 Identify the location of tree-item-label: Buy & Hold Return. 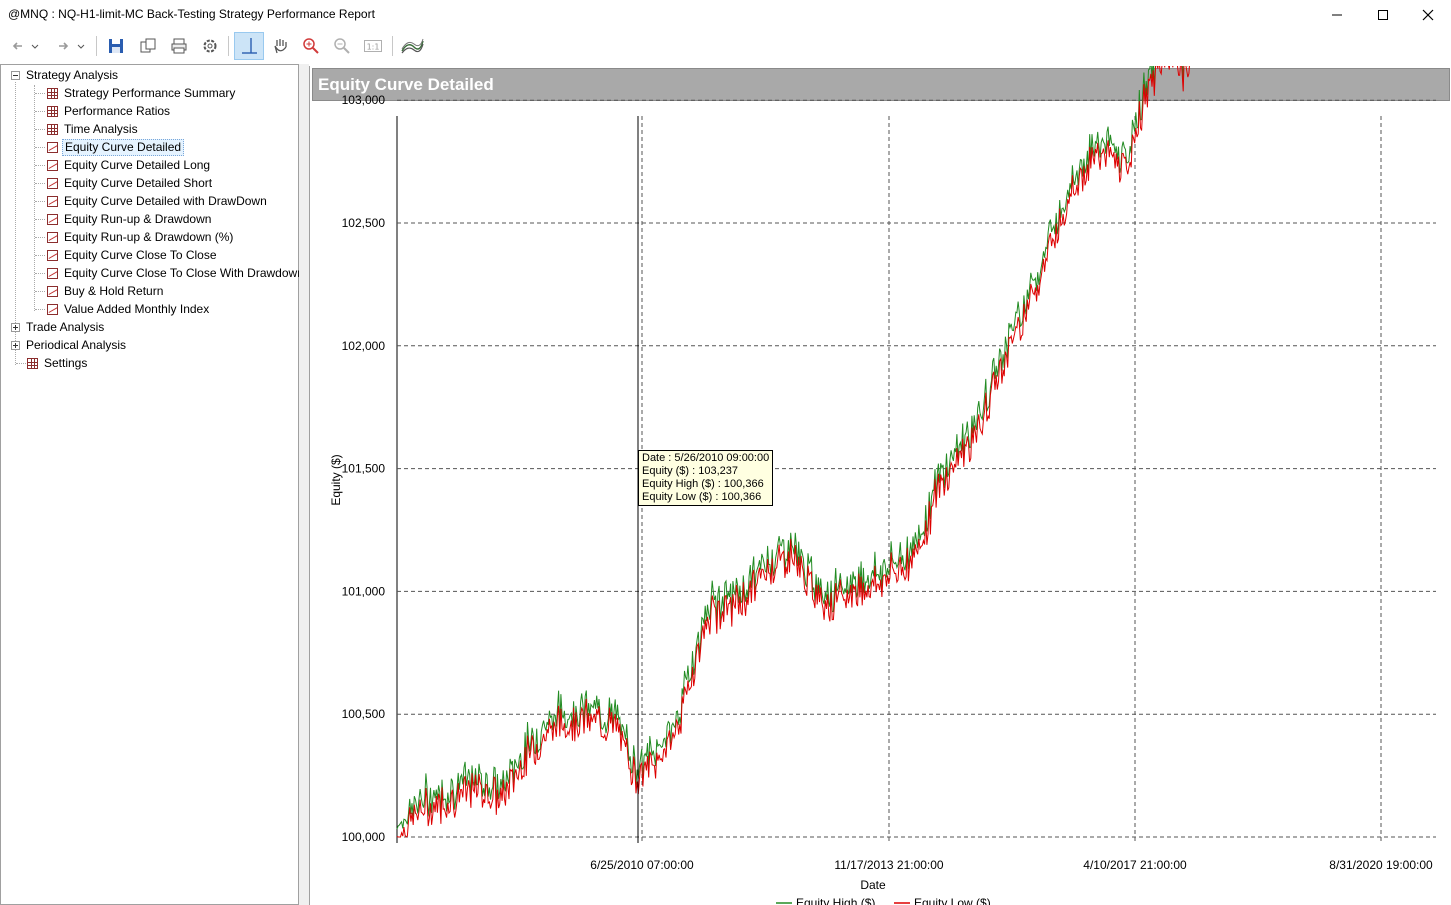
(114, 291).